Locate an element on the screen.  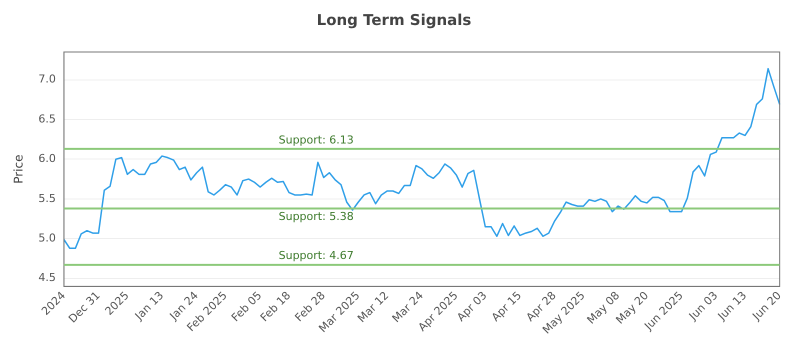
x-tick-label: Dec 31 is located at coordinates (84, 307).